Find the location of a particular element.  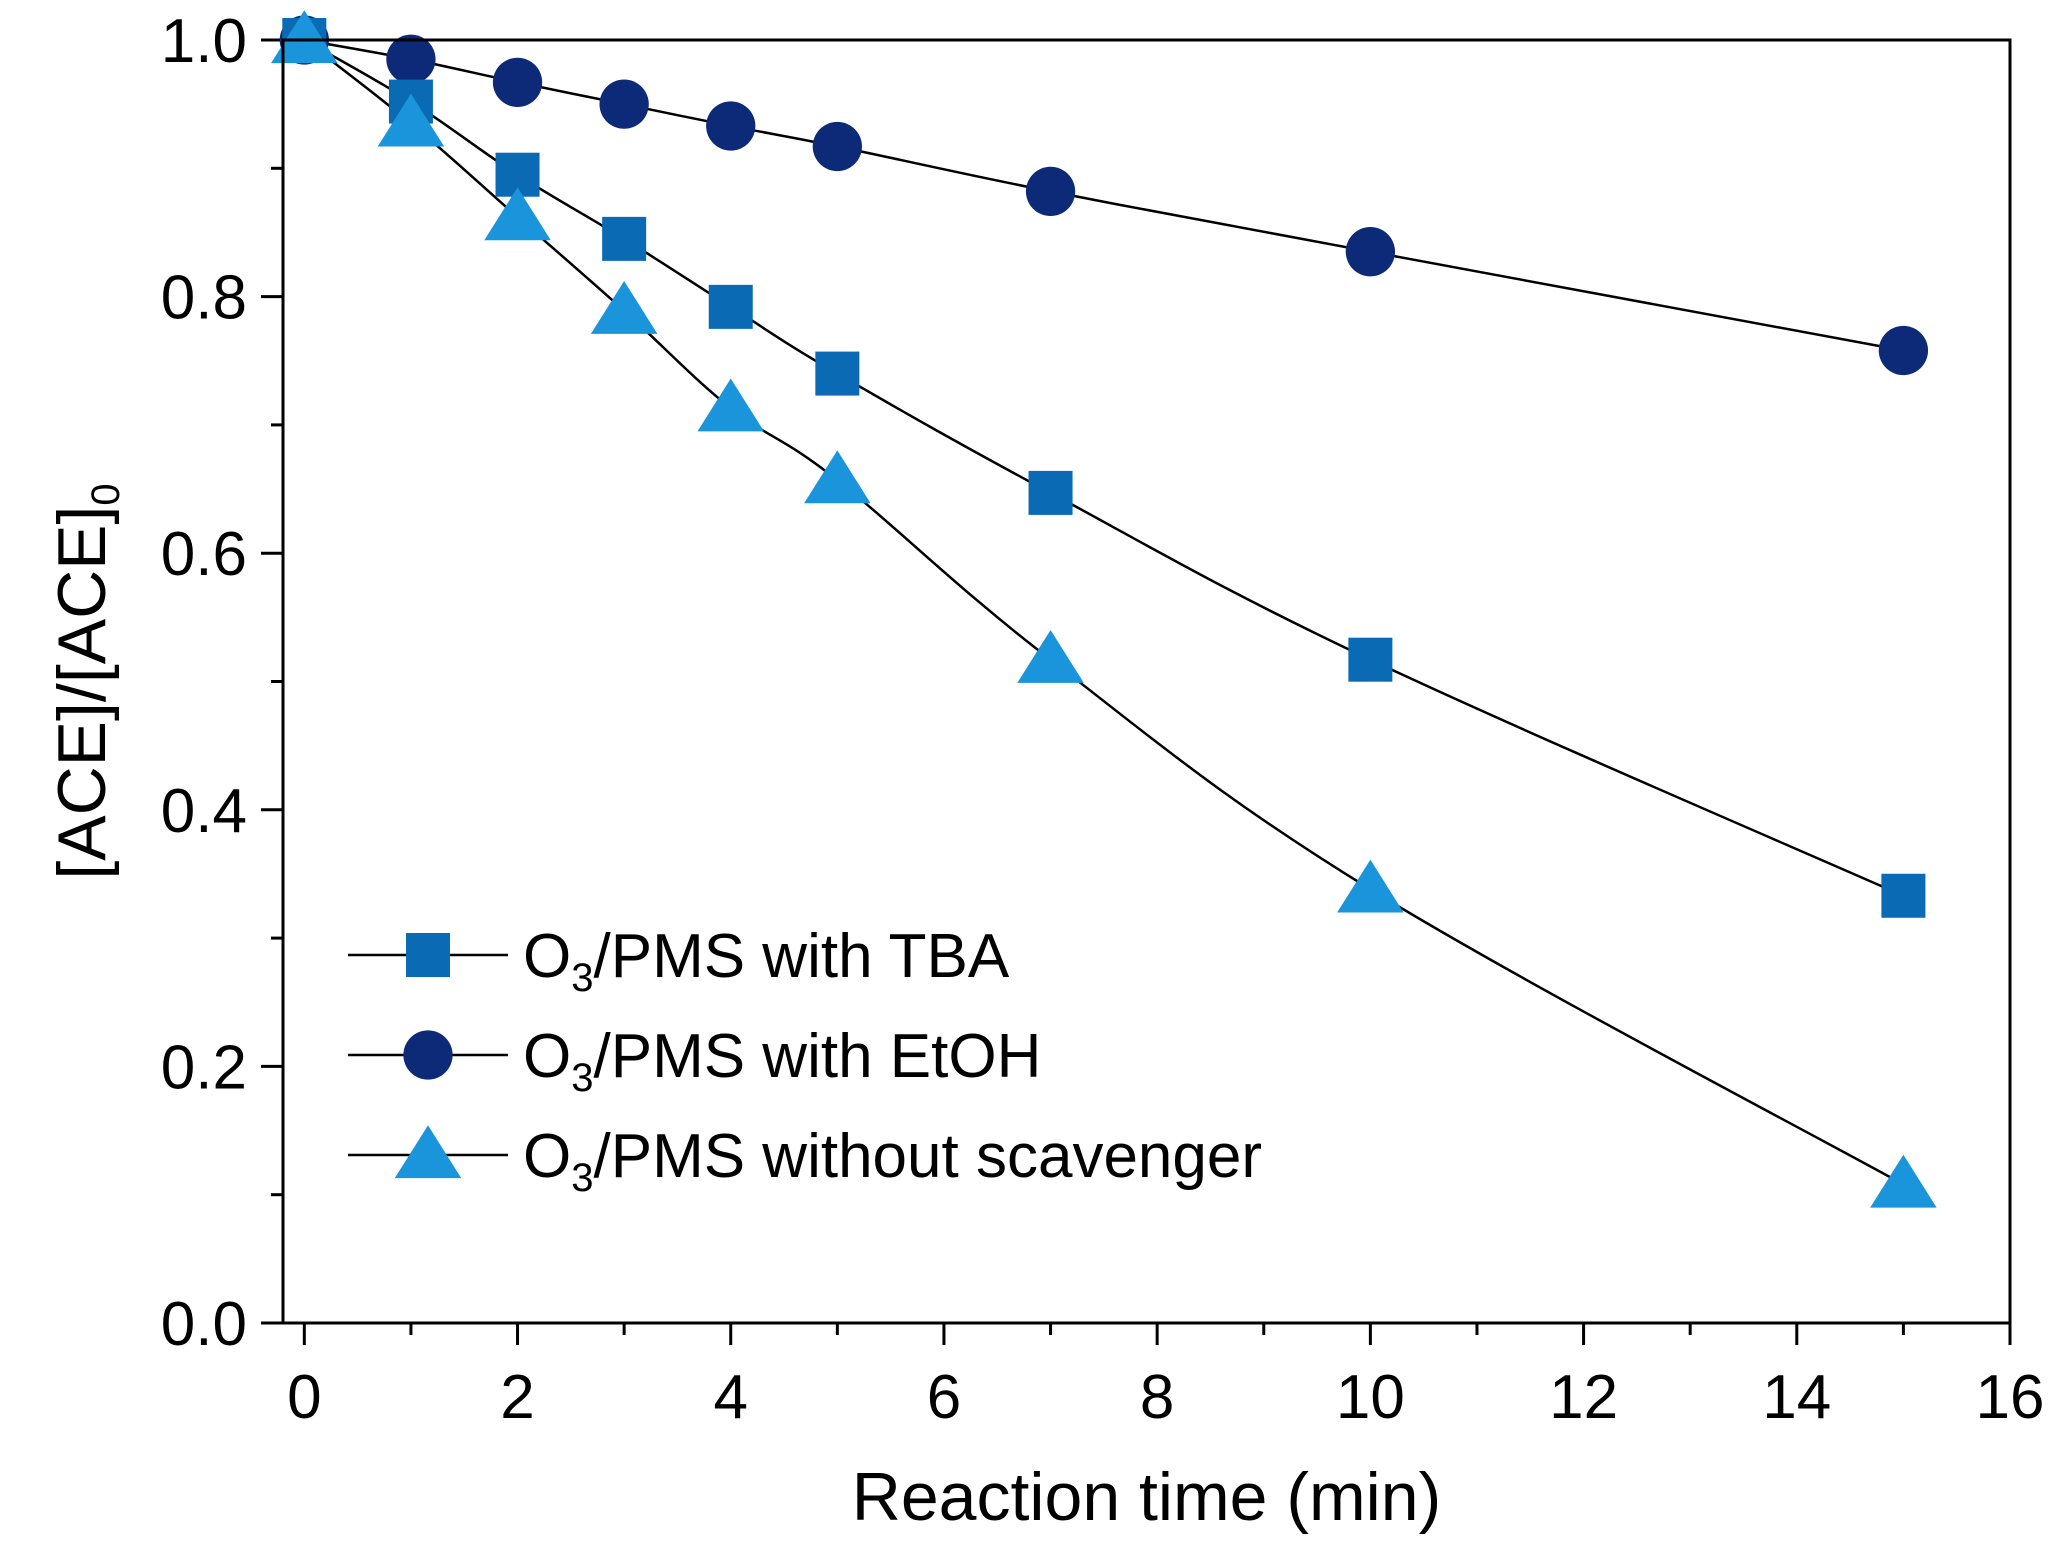

x-tick-label: 2 is located at coordinates (517, 1397).